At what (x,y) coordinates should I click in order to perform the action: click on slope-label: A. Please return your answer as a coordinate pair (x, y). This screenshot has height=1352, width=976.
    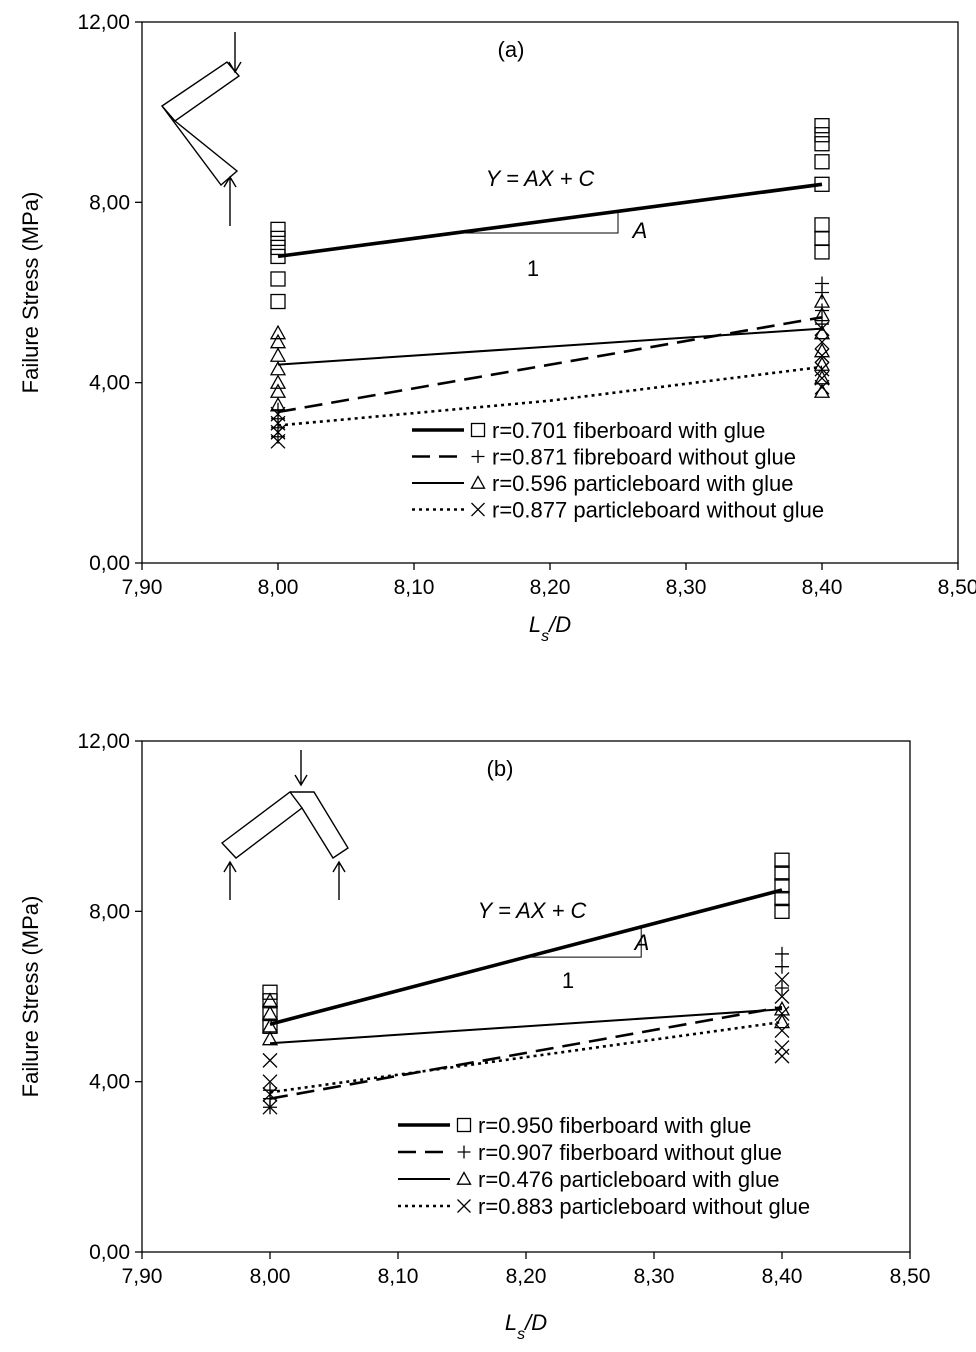
    Looking at the image, I should click on (641, 942).